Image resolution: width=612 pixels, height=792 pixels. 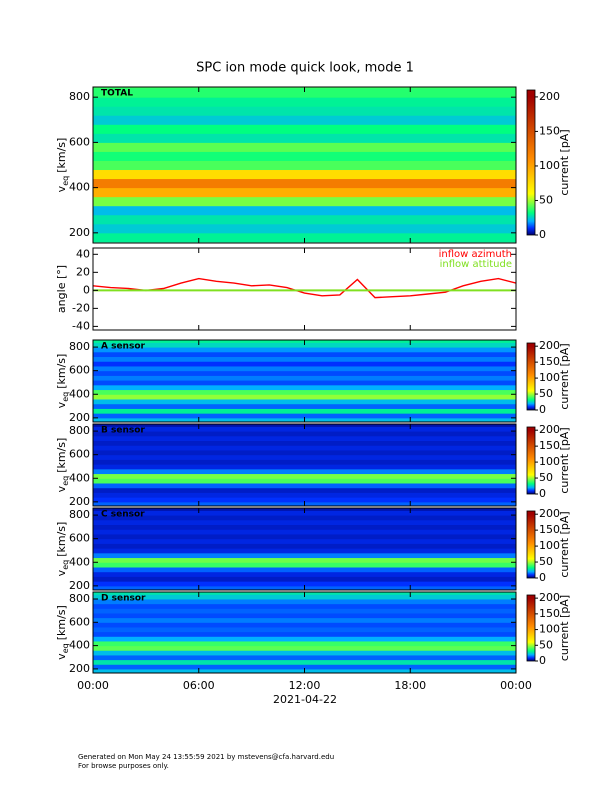 I want to click on y-tick-label: -40, so click(x=81, y=325).